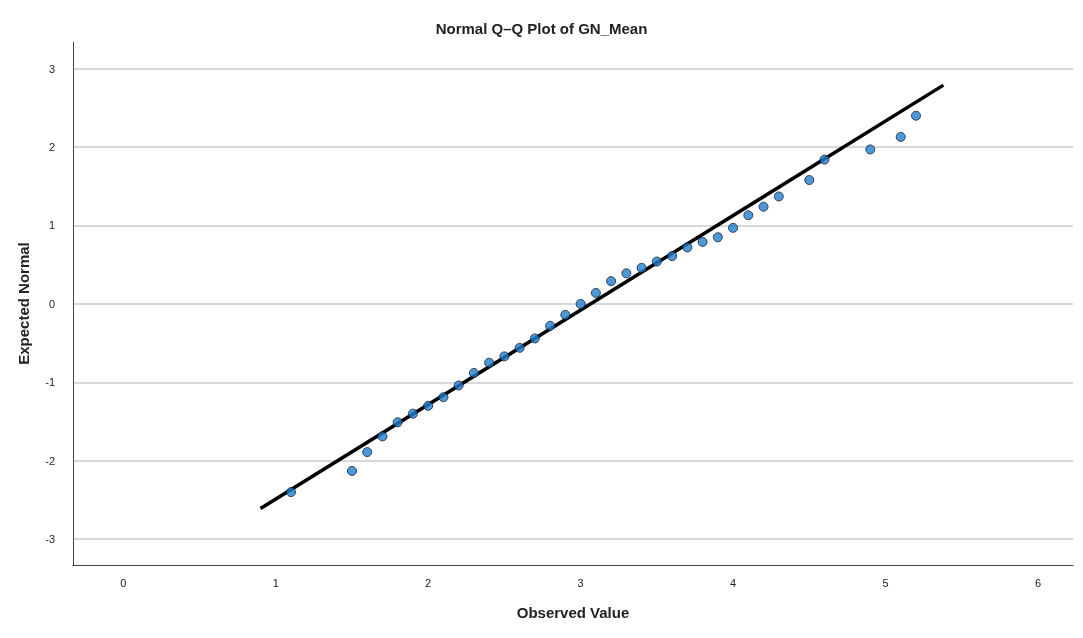 The height and width of the screenshot is (638, 1083). What do you see at coordinates (428, 582) in the screenshot?
I see `x-tick-label: 2` at bounding box center [428, 582].